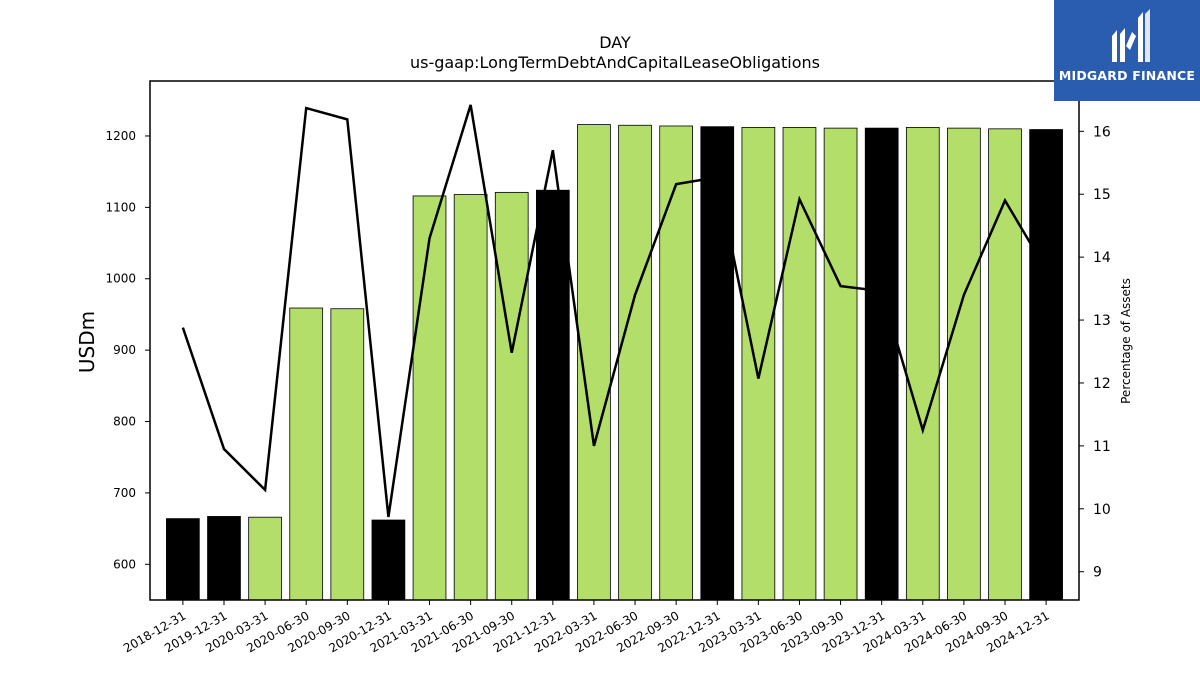  What do you see at coordinates (1131, 35) in the screenshot?
I see `logo-icon` at bounding box center [1131, 35].